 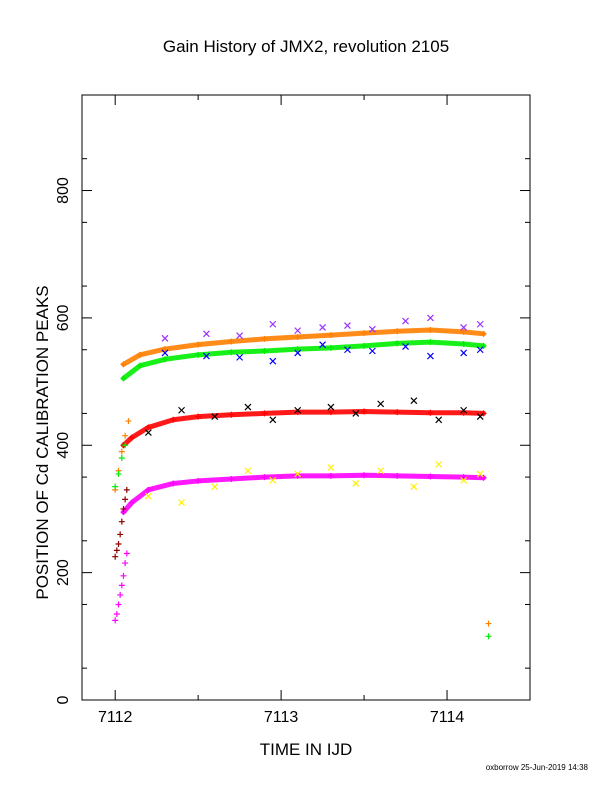 What do you see at coordinates (306, 46) in the screenshot?
I see `chart-title: Gain History of JMX2, revolution 2105` at bounding box center [306, 46].